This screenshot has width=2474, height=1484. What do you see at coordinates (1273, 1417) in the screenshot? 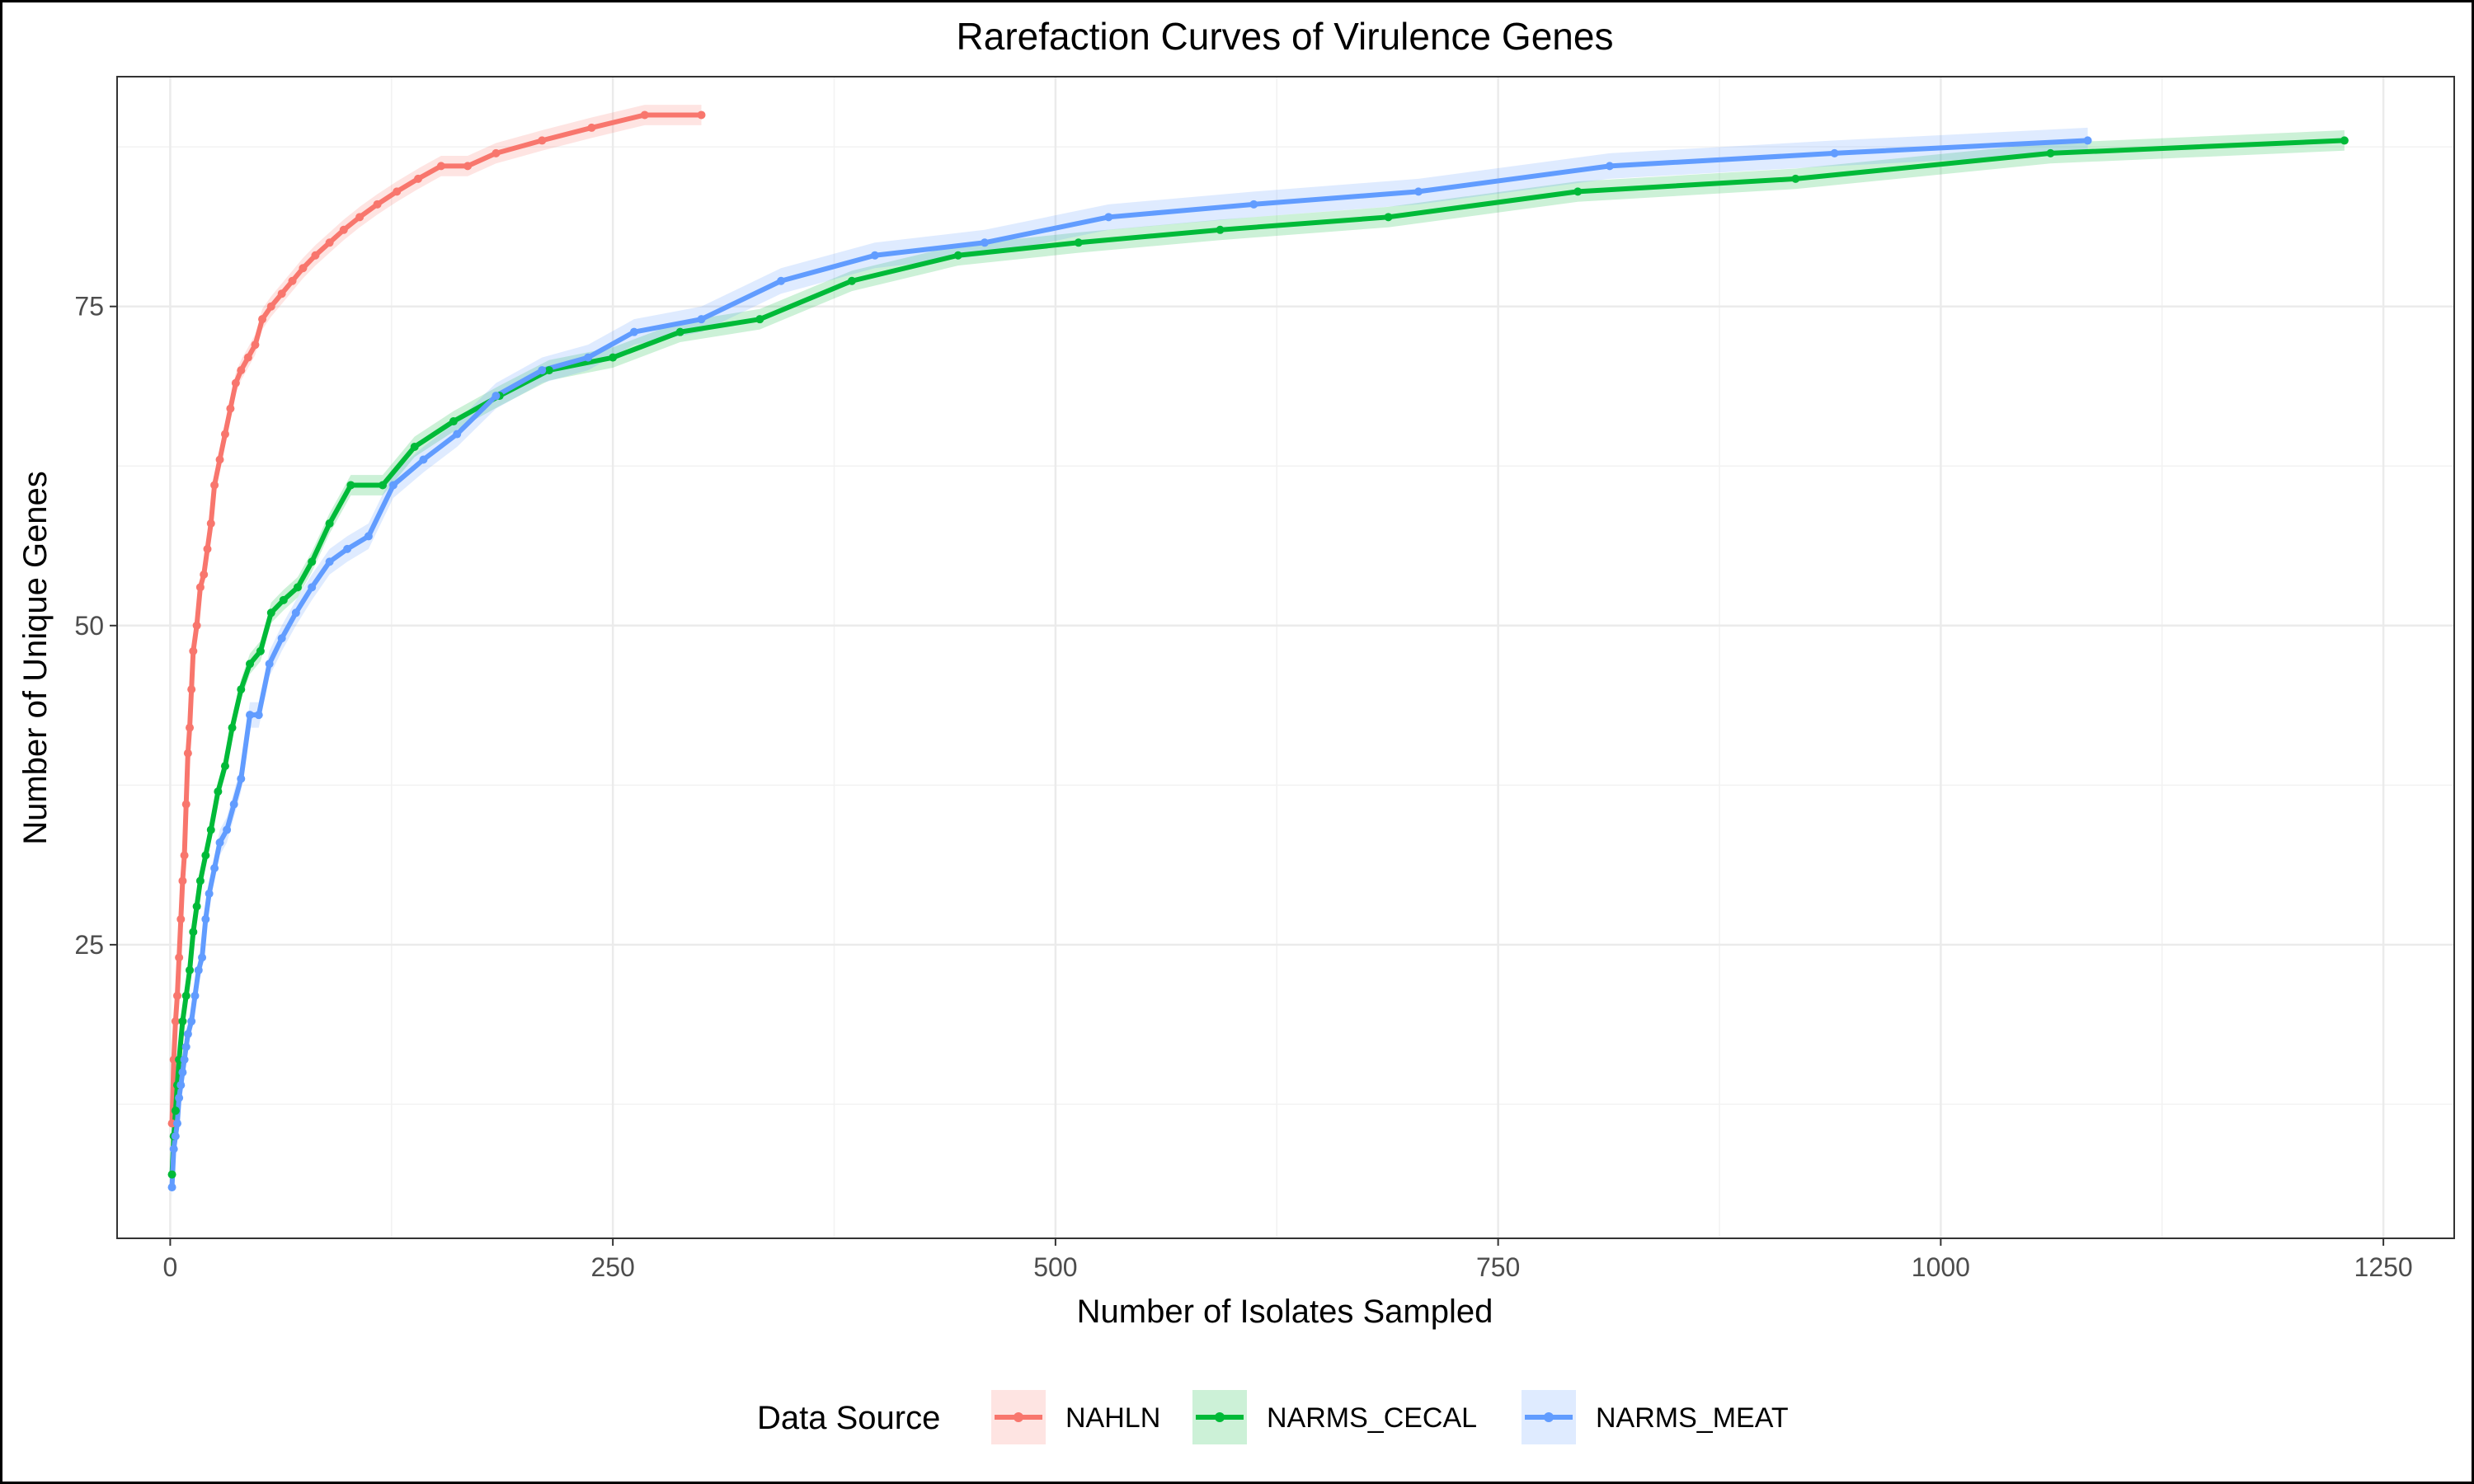
I see `legend: Data Source NAHLN NARMS_CECAL NARMS_MEAT` at bounding box center [1273, 1417].